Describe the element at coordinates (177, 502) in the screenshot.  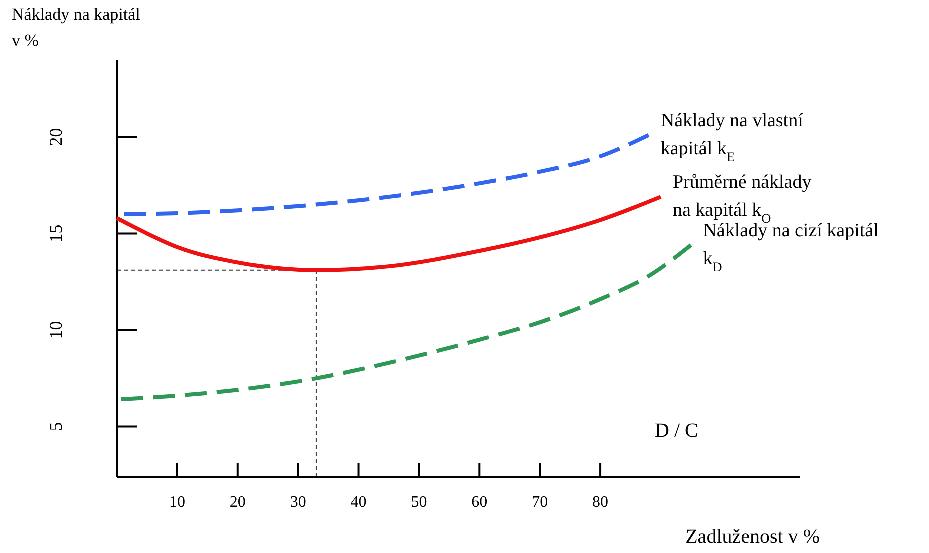
I see `x-tick-label: 10` at that location.